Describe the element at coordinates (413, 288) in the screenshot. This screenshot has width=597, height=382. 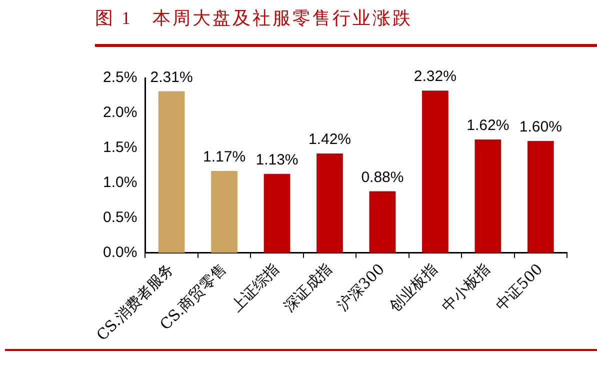
I see `x-tick-label: 创业板指` at that location.